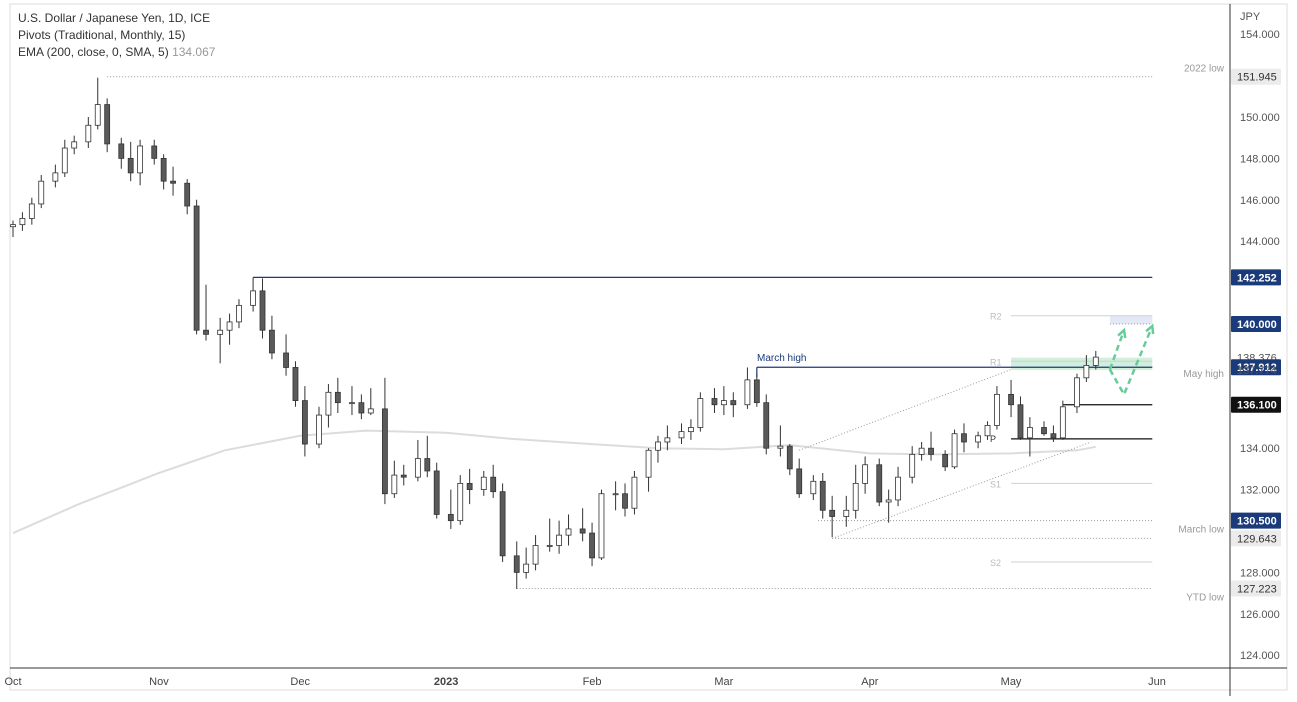 This screenshot has height=702, width=1297. Describe the element at coordinates (300, 682) in the screenshot. I see `x-tick-dec: Dec` at that location.